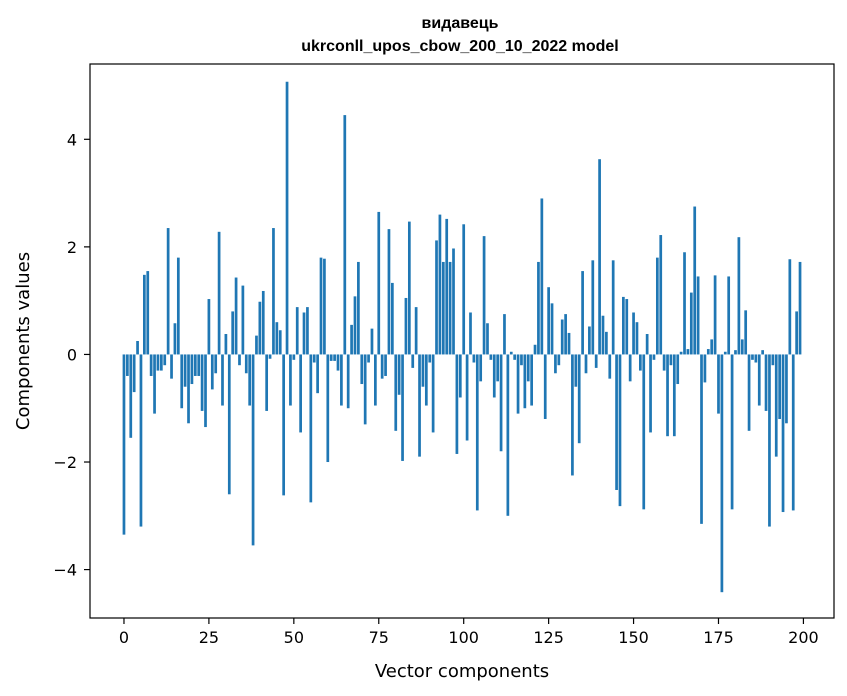 This screenshot has height=696, width=847. I want to click on x-tick-label: 100, so click(463, 637).